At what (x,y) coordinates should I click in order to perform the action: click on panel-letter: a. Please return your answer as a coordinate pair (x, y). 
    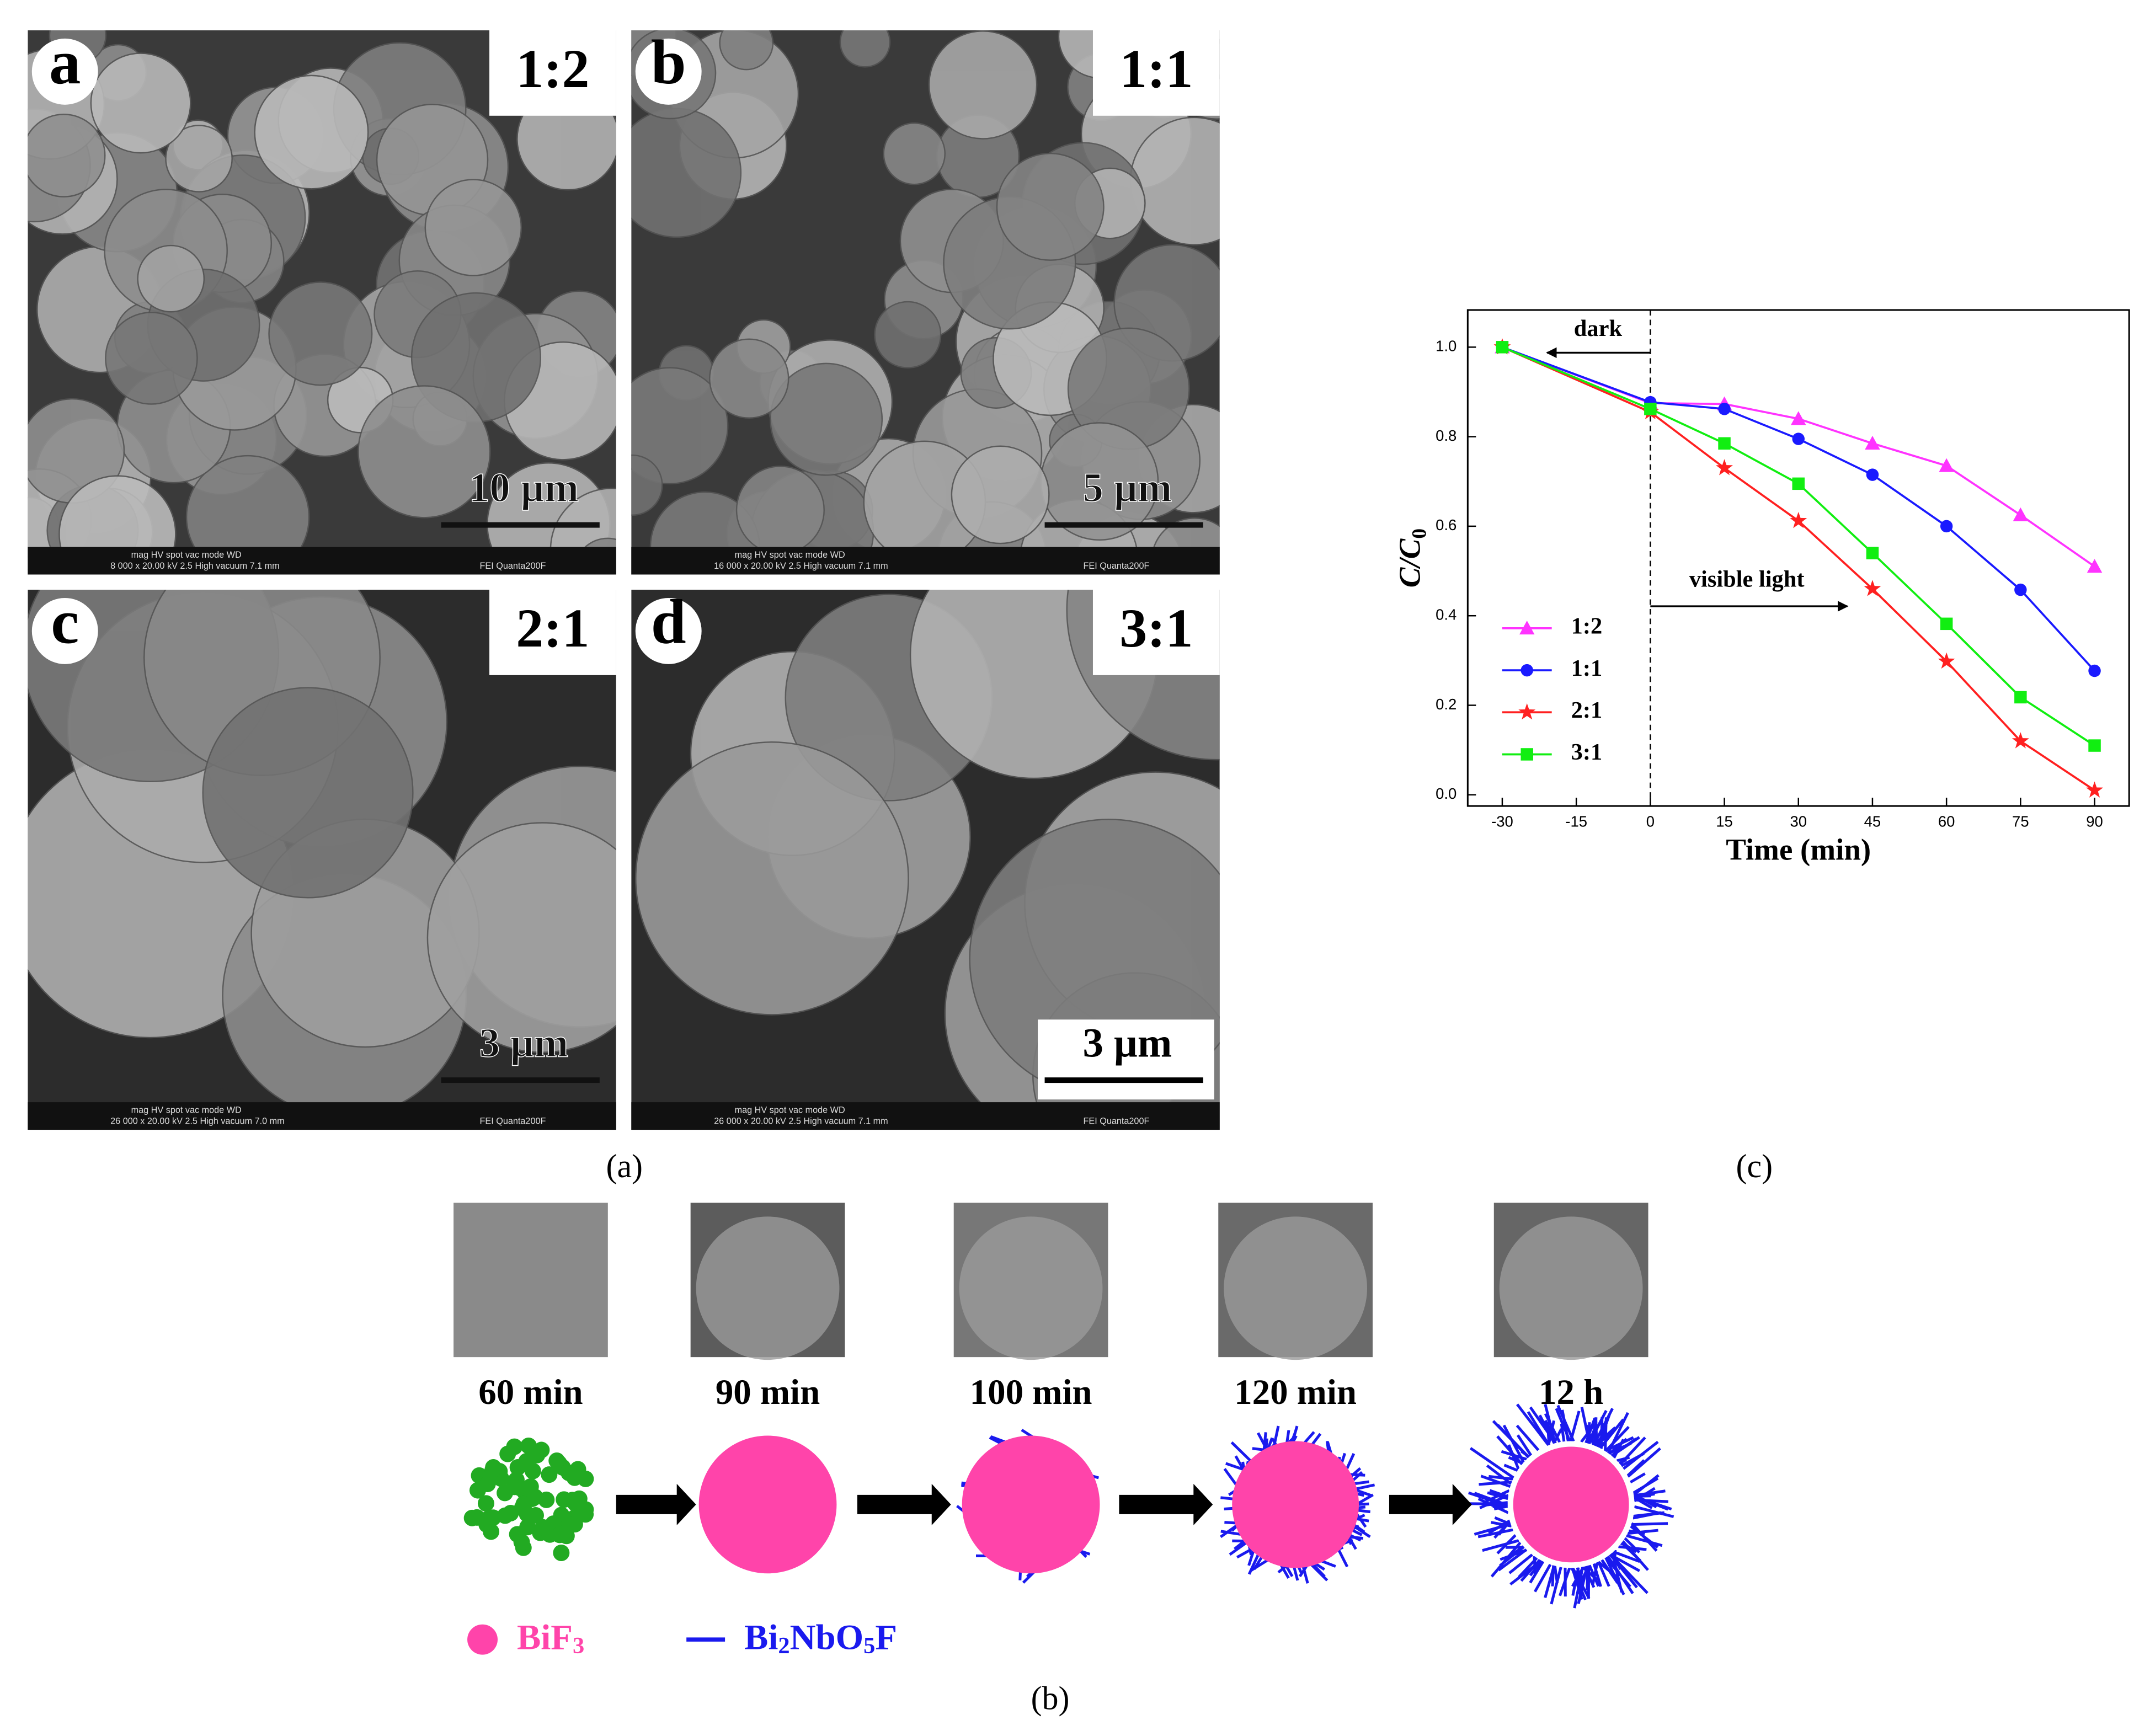
    Looking at the image, I should click on (65, 62).